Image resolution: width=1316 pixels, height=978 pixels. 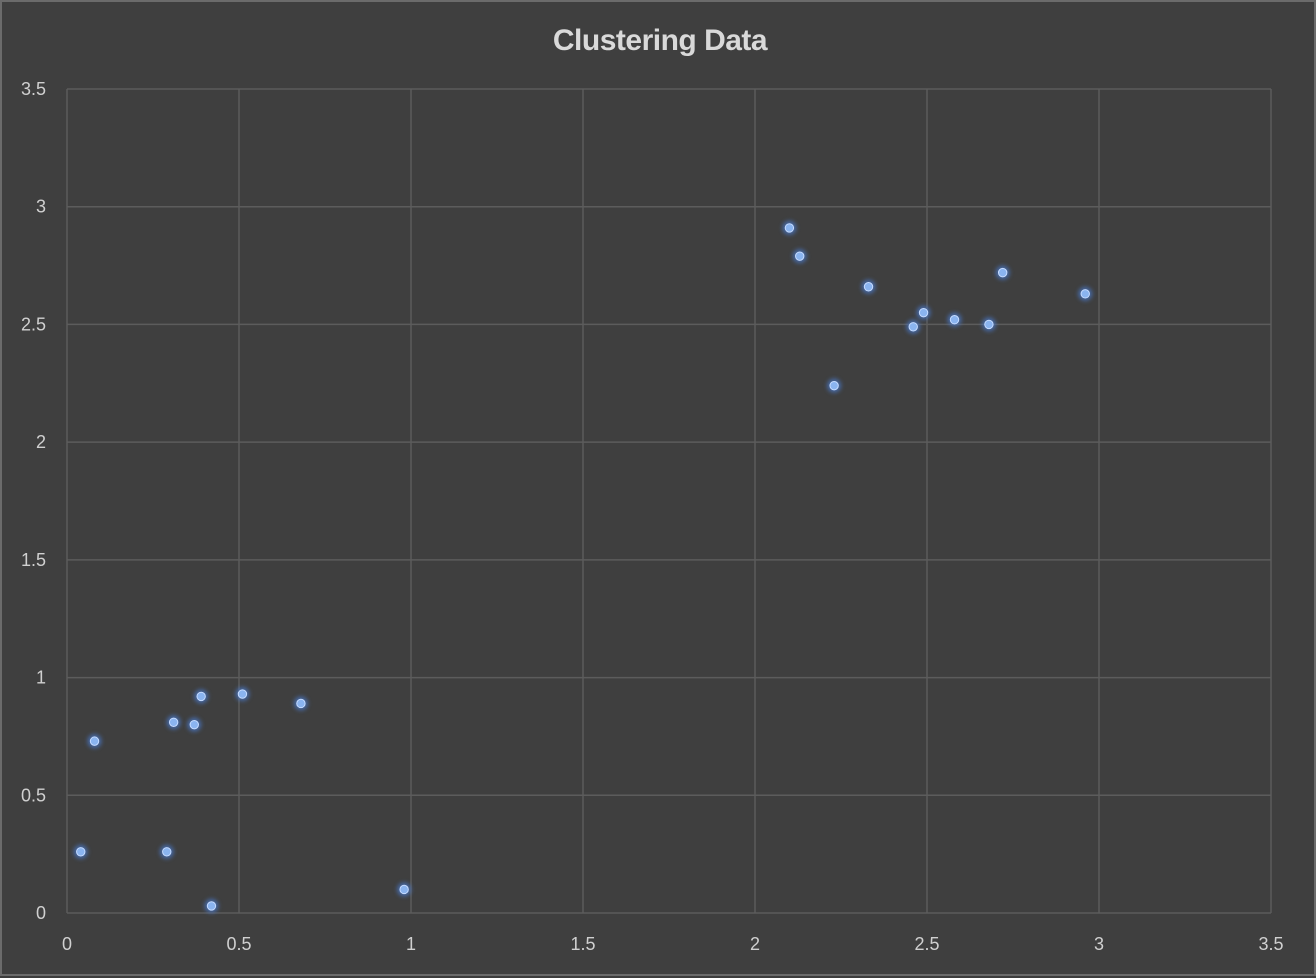 What do you see at coordinates (41, 442) in the screenshot?
I see `y-tick-label: 2` at bounding box center [41, 442].